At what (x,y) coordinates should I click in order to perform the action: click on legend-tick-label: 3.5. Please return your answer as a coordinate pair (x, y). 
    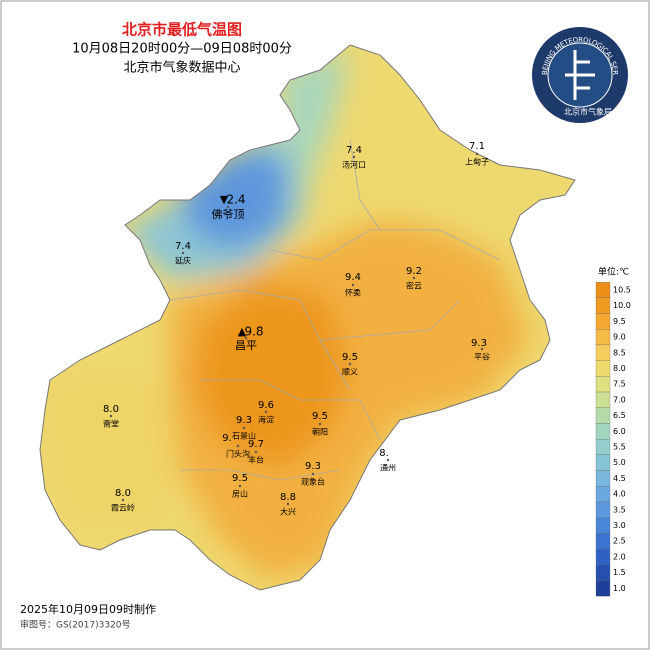
    Looking at the image, I should click on (619, 509).